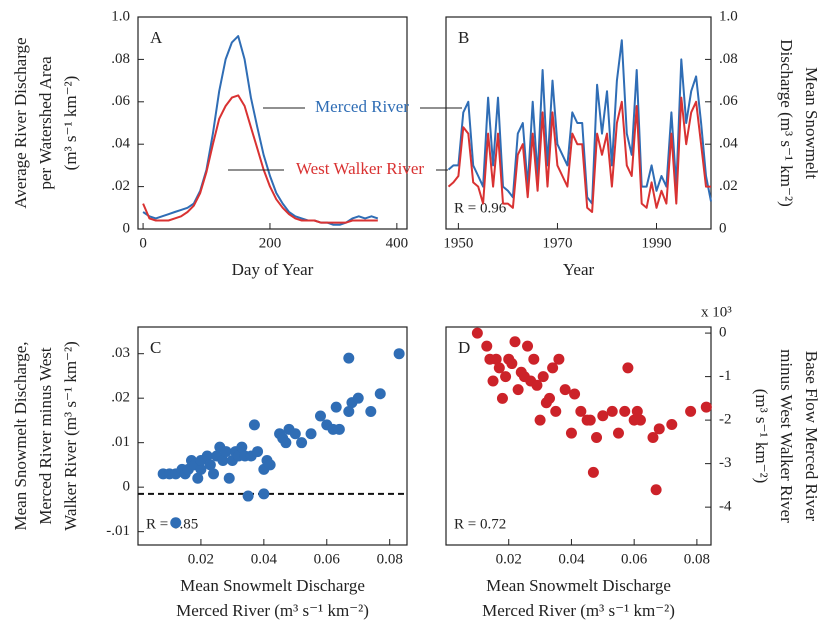  What do you see at coordinates (786, 122) in the screenshot?
I see `y-axis-label: Discharge (m³ s⁻¹ km⁻²)` at bounding box center [786, 122].